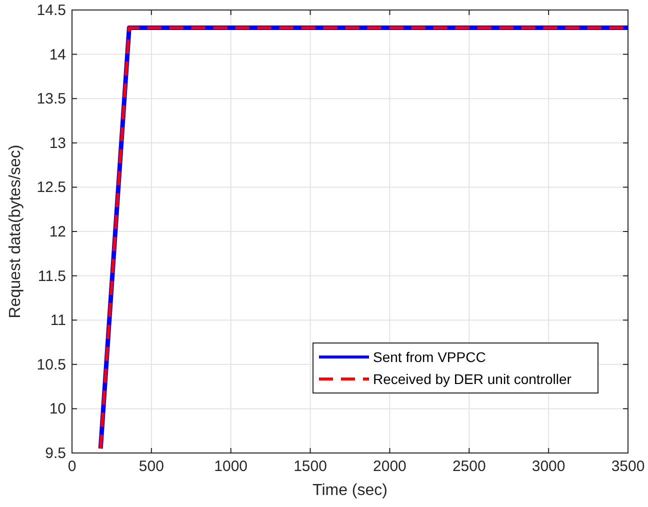 The width and height of the screenshot is (648, 507). I want to click on legend-label: Received by DER unit controller, so click(472, 379).